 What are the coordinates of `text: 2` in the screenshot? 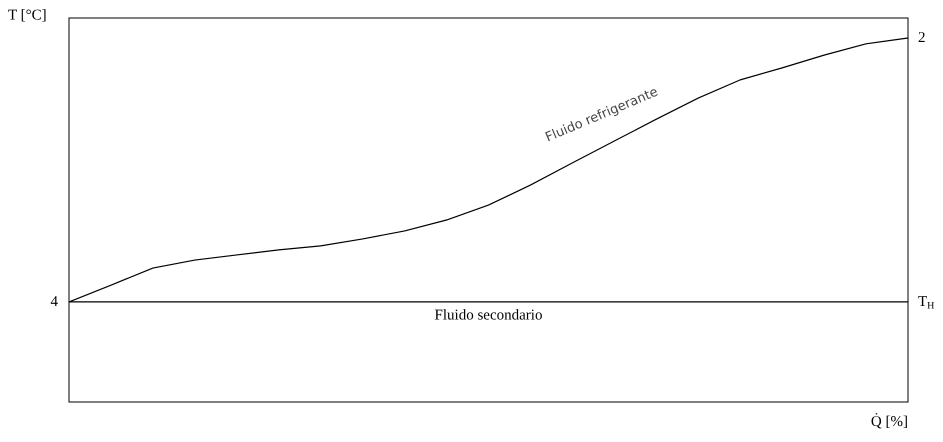 It's located at (922, 38).